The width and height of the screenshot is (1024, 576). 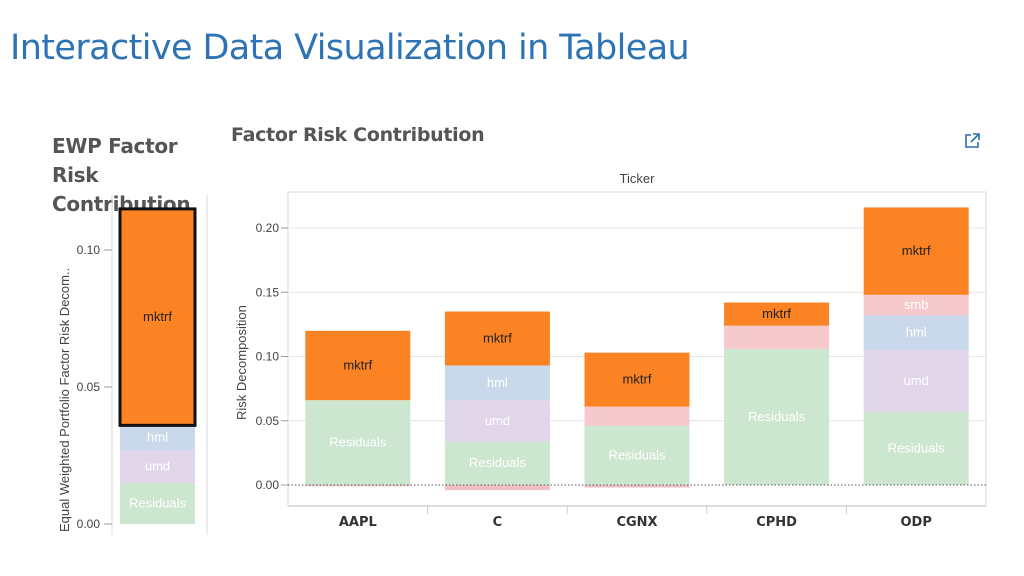 I want to click on segment-label-cgnx-residuals: Residuals, so click(x=637, y=454).